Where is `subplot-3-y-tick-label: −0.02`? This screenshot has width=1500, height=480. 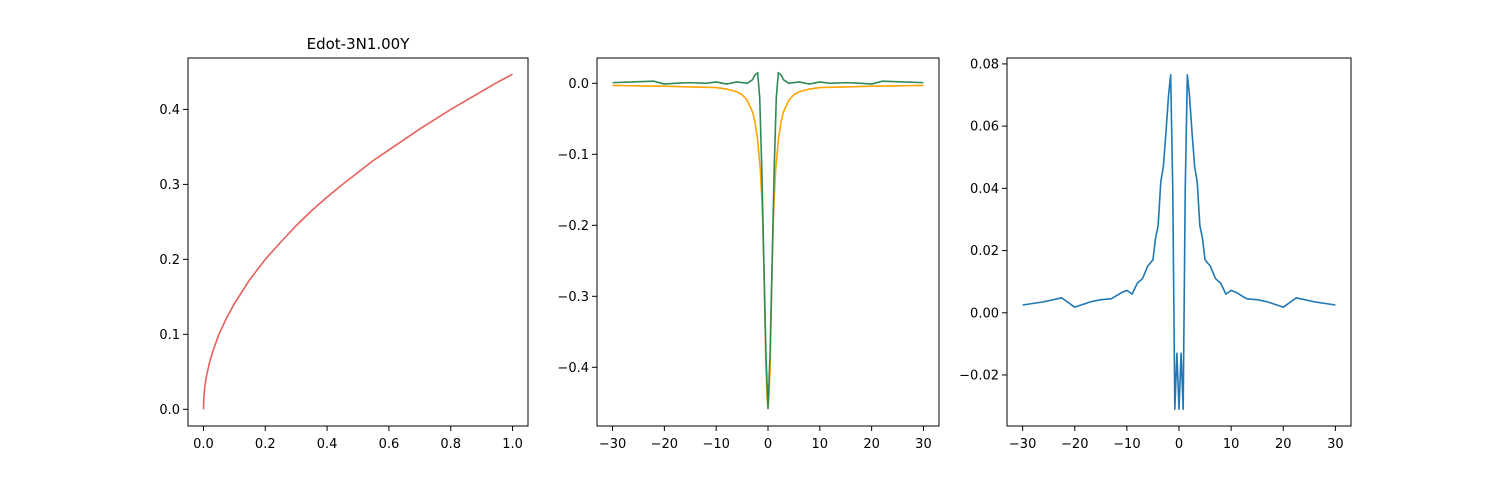 subplot-3-y-tick-label: −0.02 is located at coordinates (979, 375).